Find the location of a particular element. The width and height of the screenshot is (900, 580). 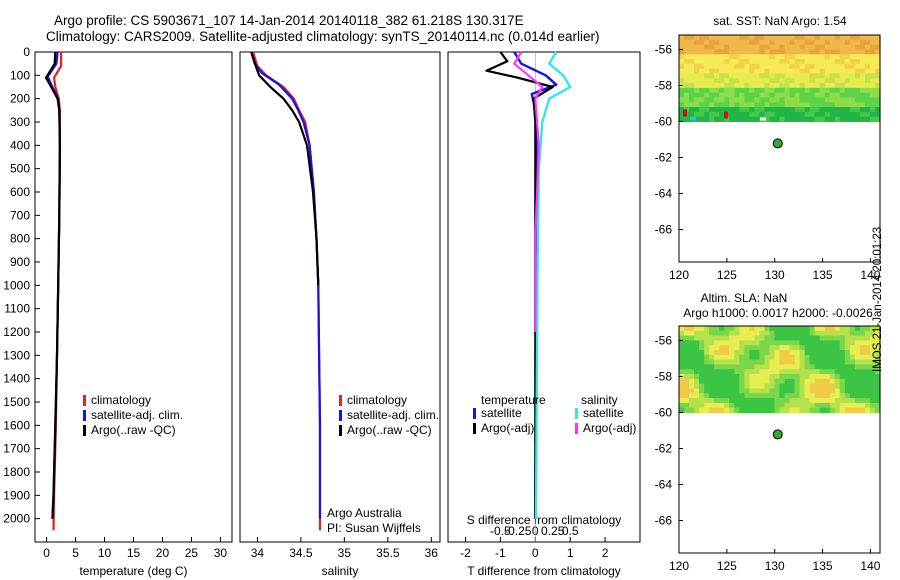

temperature-legend-label: Argo(..raw -QC) is located at coordinates (133, 430).